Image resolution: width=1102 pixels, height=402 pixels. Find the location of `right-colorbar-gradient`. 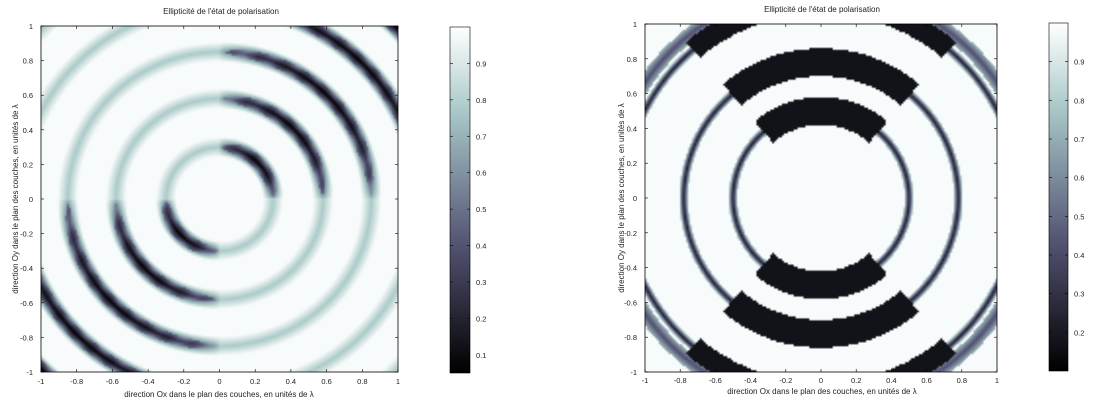

right-colorbar-gradient is located at coordinates (1058, 197).